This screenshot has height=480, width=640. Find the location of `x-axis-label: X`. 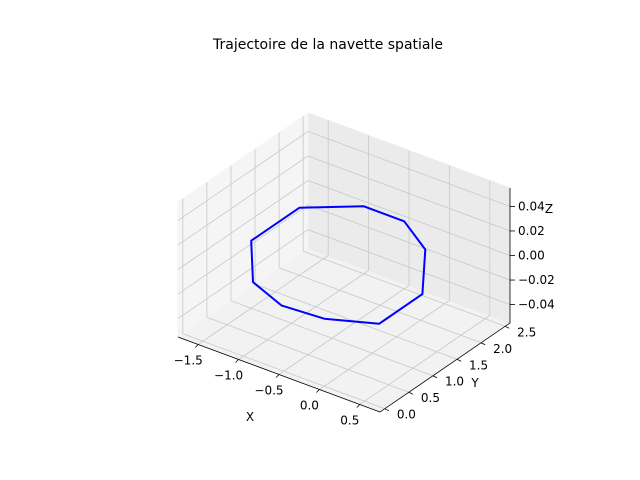

x-axis-label: X is located at coordinates (250, 417).